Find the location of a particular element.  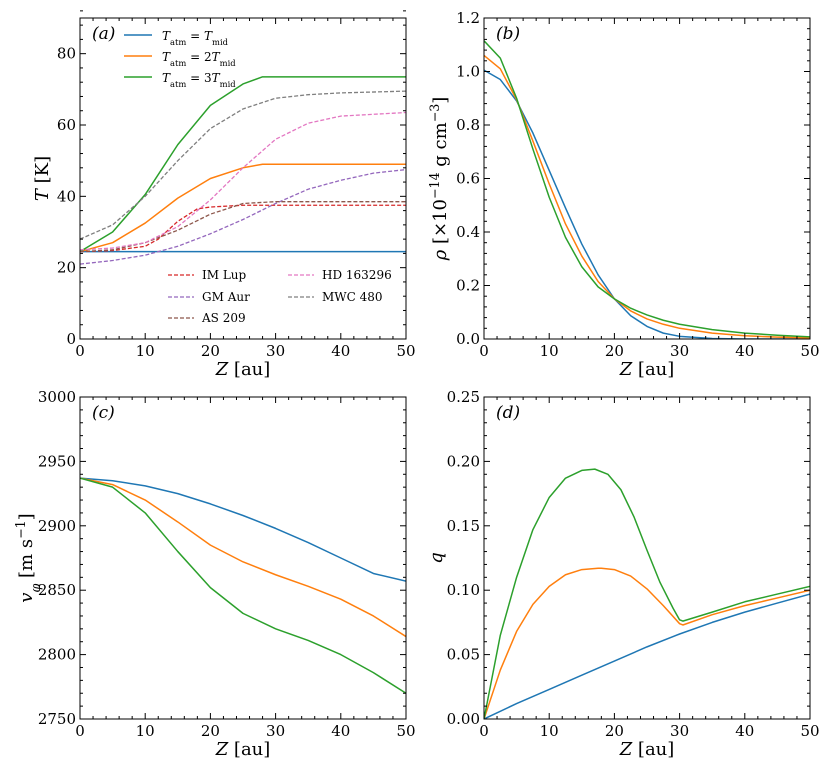

y-tick-label: 1.2 is located at coordinates (468, 18).